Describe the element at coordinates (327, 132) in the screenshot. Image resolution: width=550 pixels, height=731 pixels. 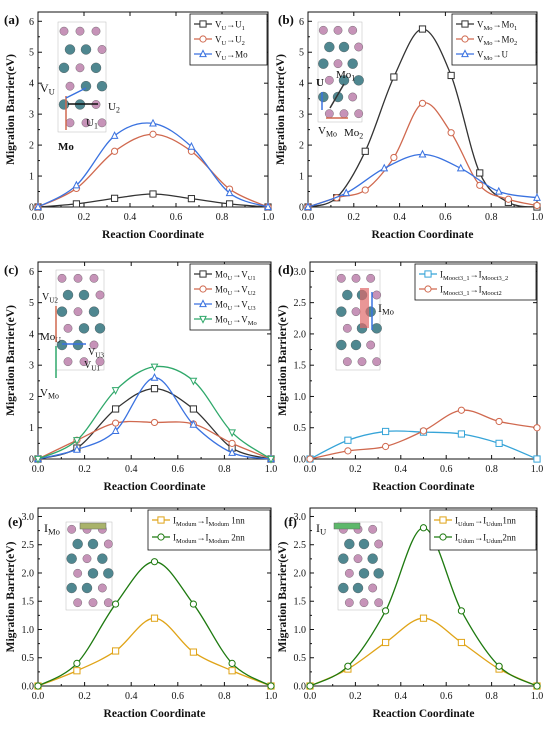
I see `label-vmo: VMo` at that location.